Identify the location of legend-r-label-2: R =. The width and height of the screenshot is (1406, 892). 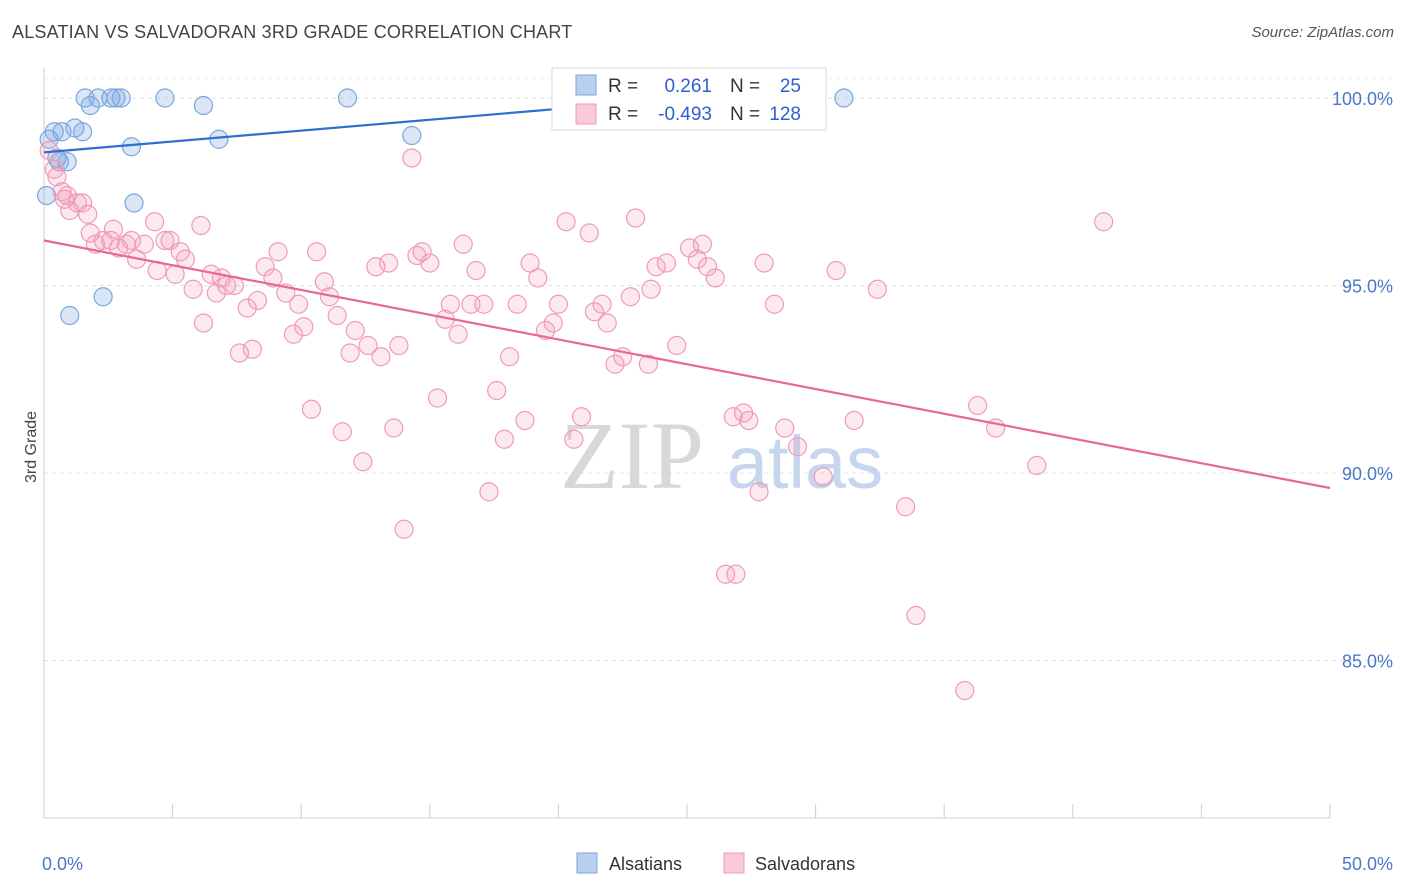
(623, 114).